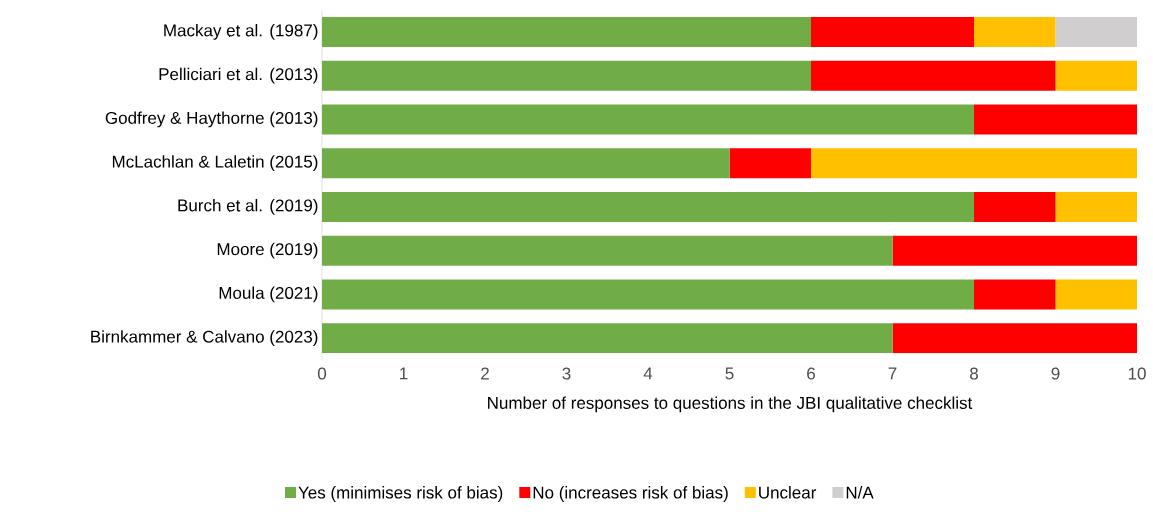 The width and height of the screenshot is (1153, 512). Describe the element at coordinates (400, 494) in the screenshot. I see `legend-label: Yes (minimises risk of bias)` at that location.